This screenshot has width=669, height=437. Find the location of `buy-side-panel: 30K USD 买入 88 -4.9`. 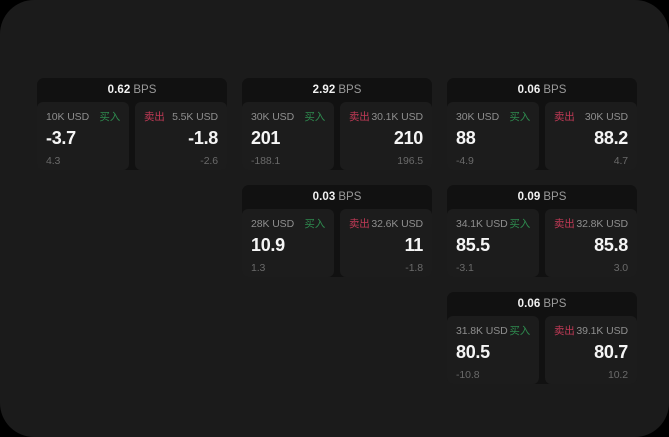

buy-side-panel: 30K USD 买入 88 -4.9 is located at coordinates (493, 136).